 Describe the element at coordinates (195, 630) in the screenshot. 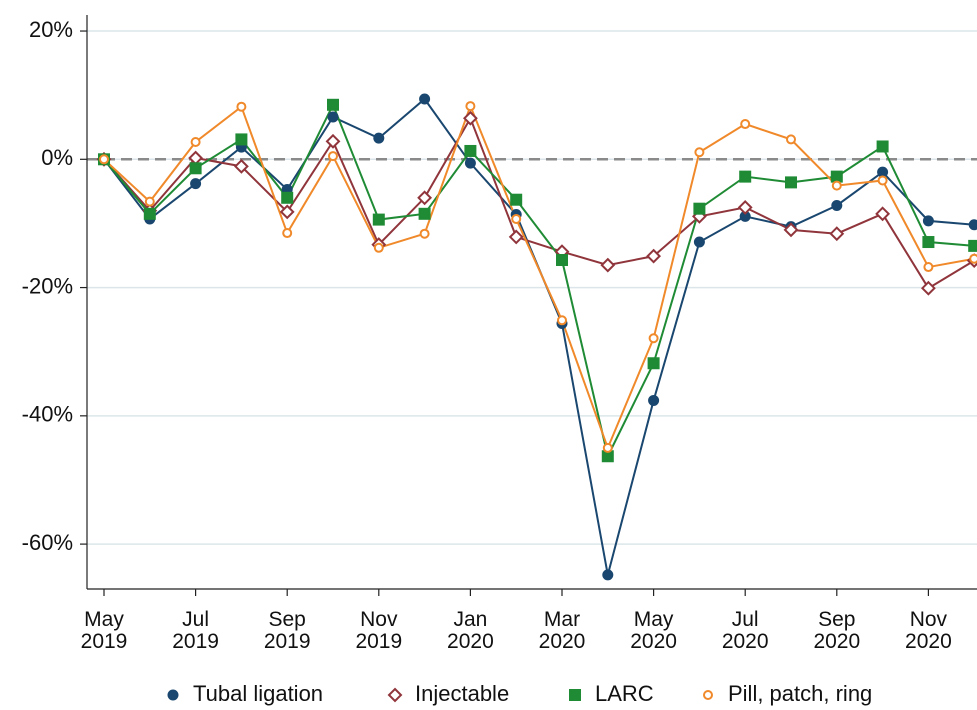

I see `x-tick-label: Jul 2019` at that location.